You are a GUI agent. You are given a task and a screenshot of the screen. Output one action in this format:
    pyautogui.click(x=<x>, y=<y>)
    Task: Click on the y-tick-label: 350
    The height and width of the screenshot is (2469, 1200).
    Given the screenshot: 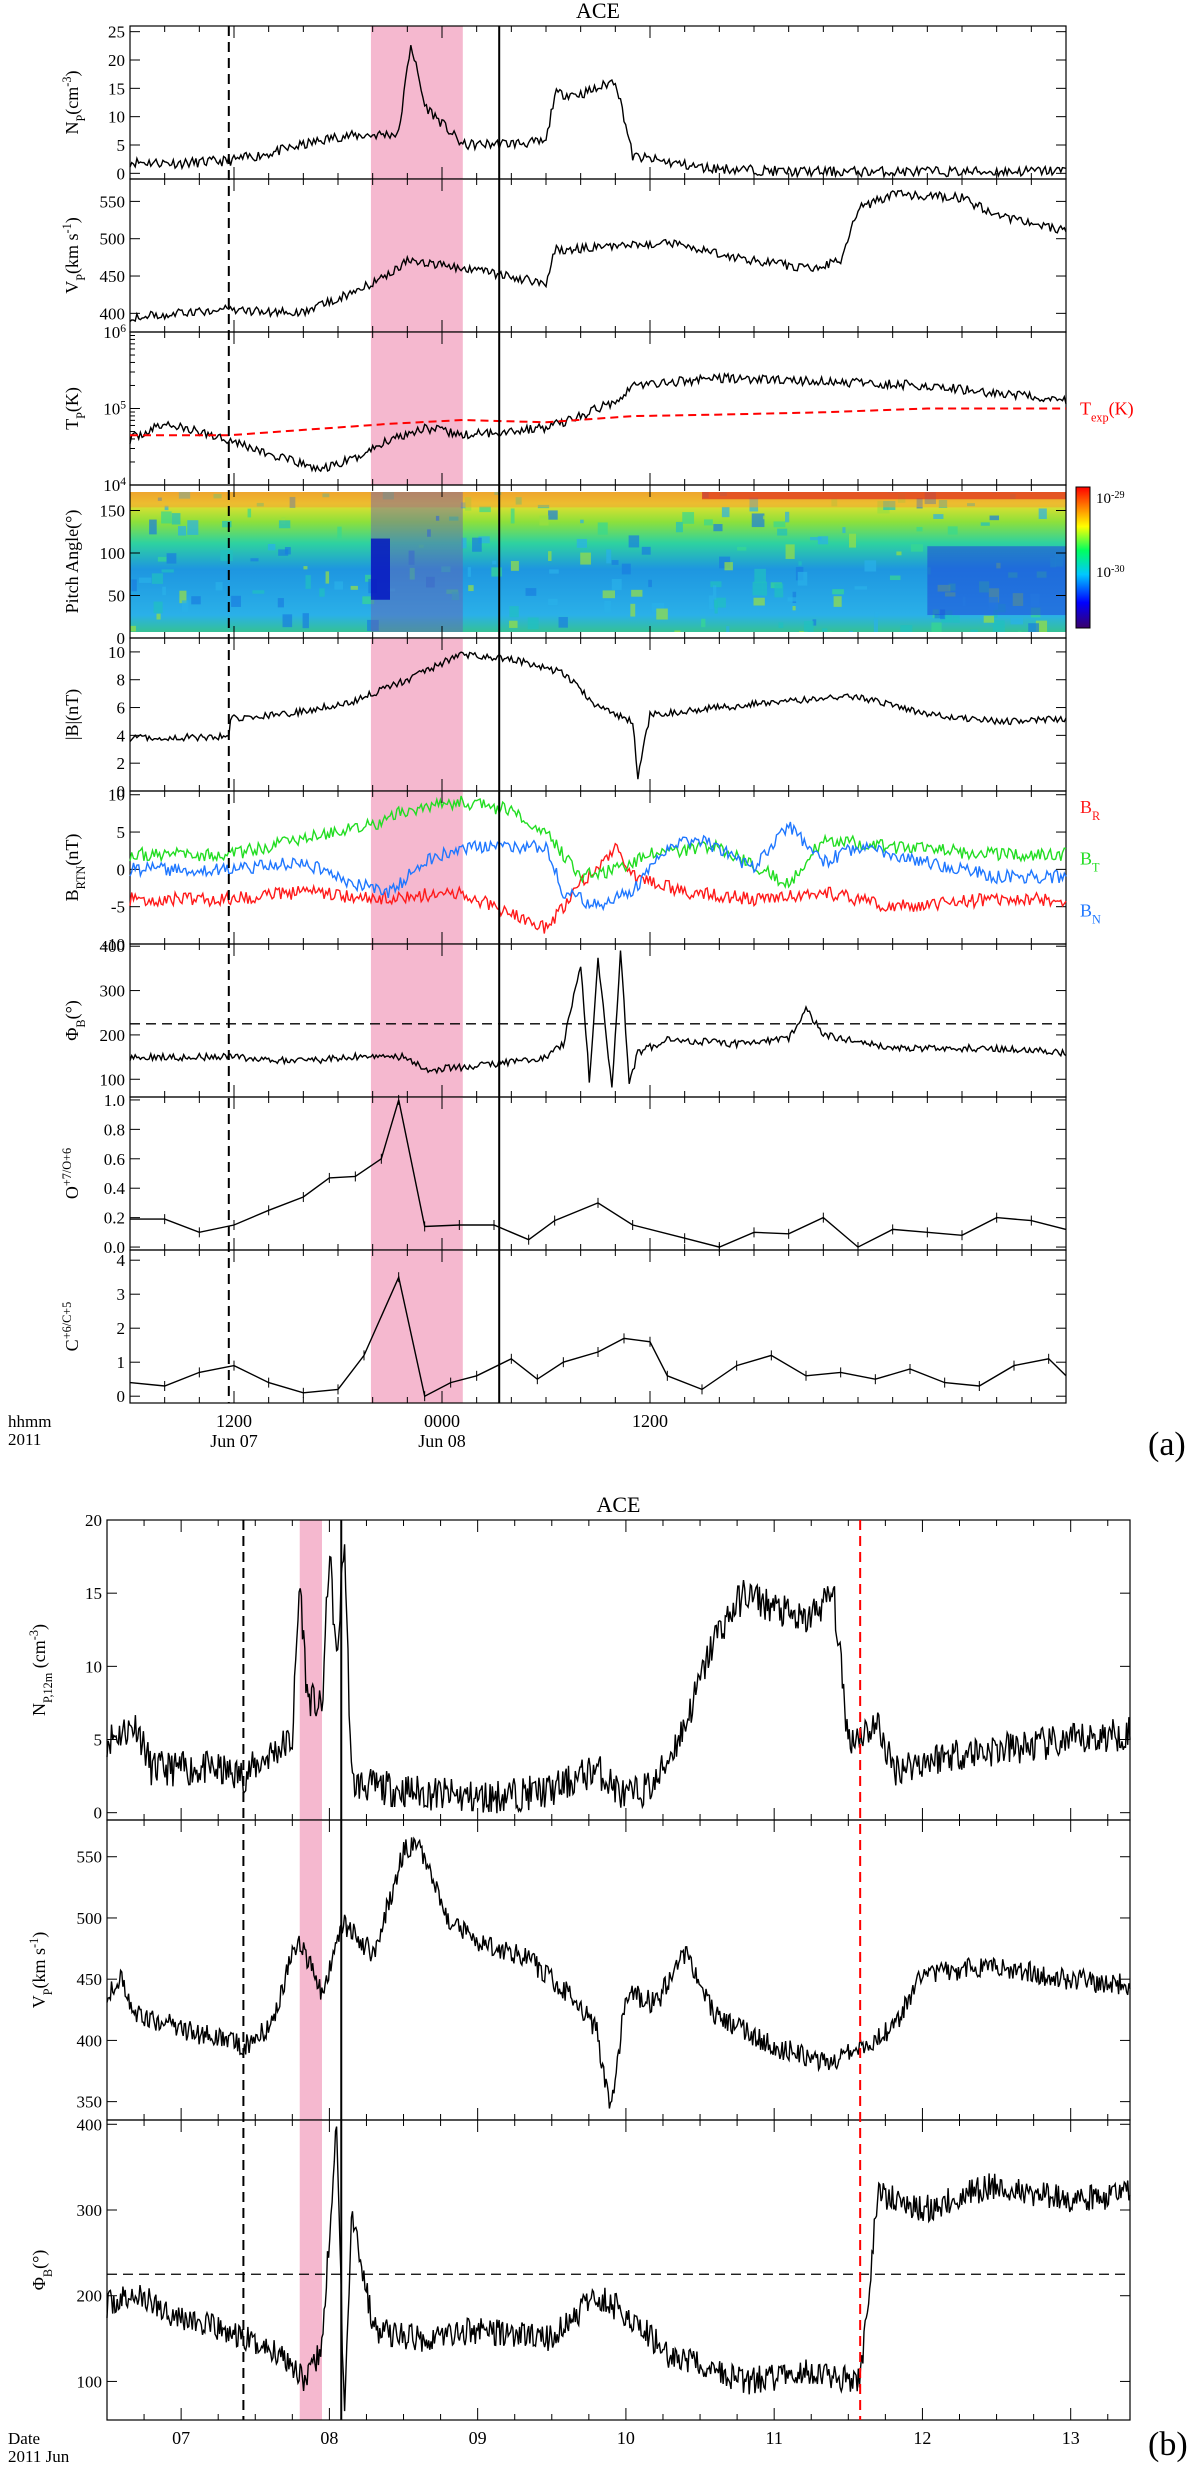 What is the action you would take?
    pyautogui.click(x=90, y=2102)
    